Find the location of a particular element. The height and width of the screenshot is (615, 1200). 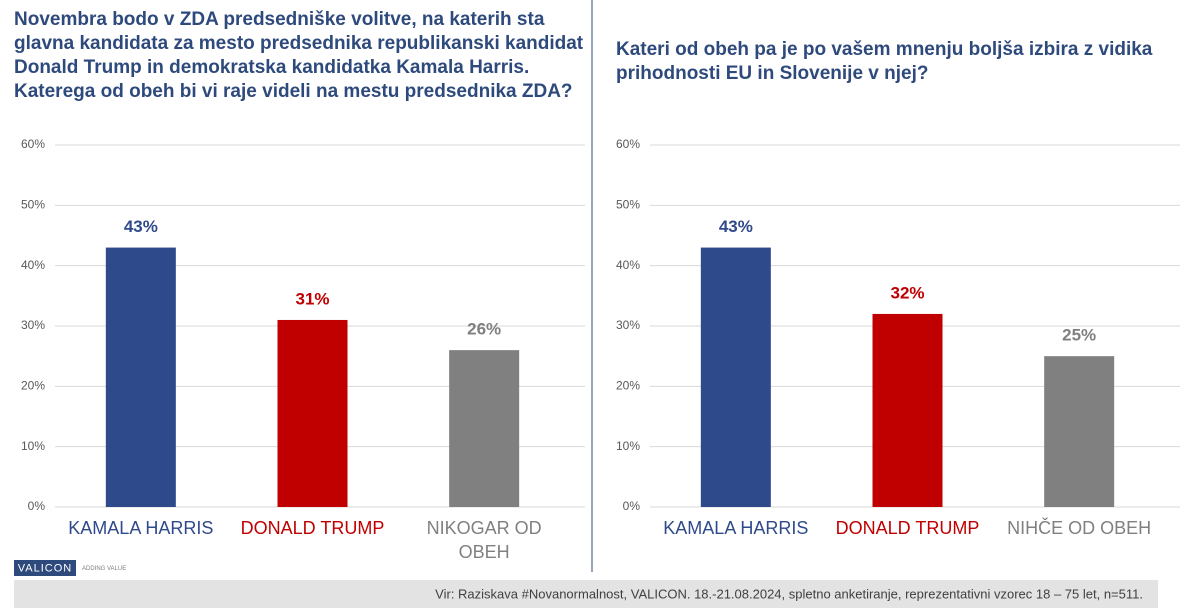

value-label: 32% is located at coordinates (907, 292).